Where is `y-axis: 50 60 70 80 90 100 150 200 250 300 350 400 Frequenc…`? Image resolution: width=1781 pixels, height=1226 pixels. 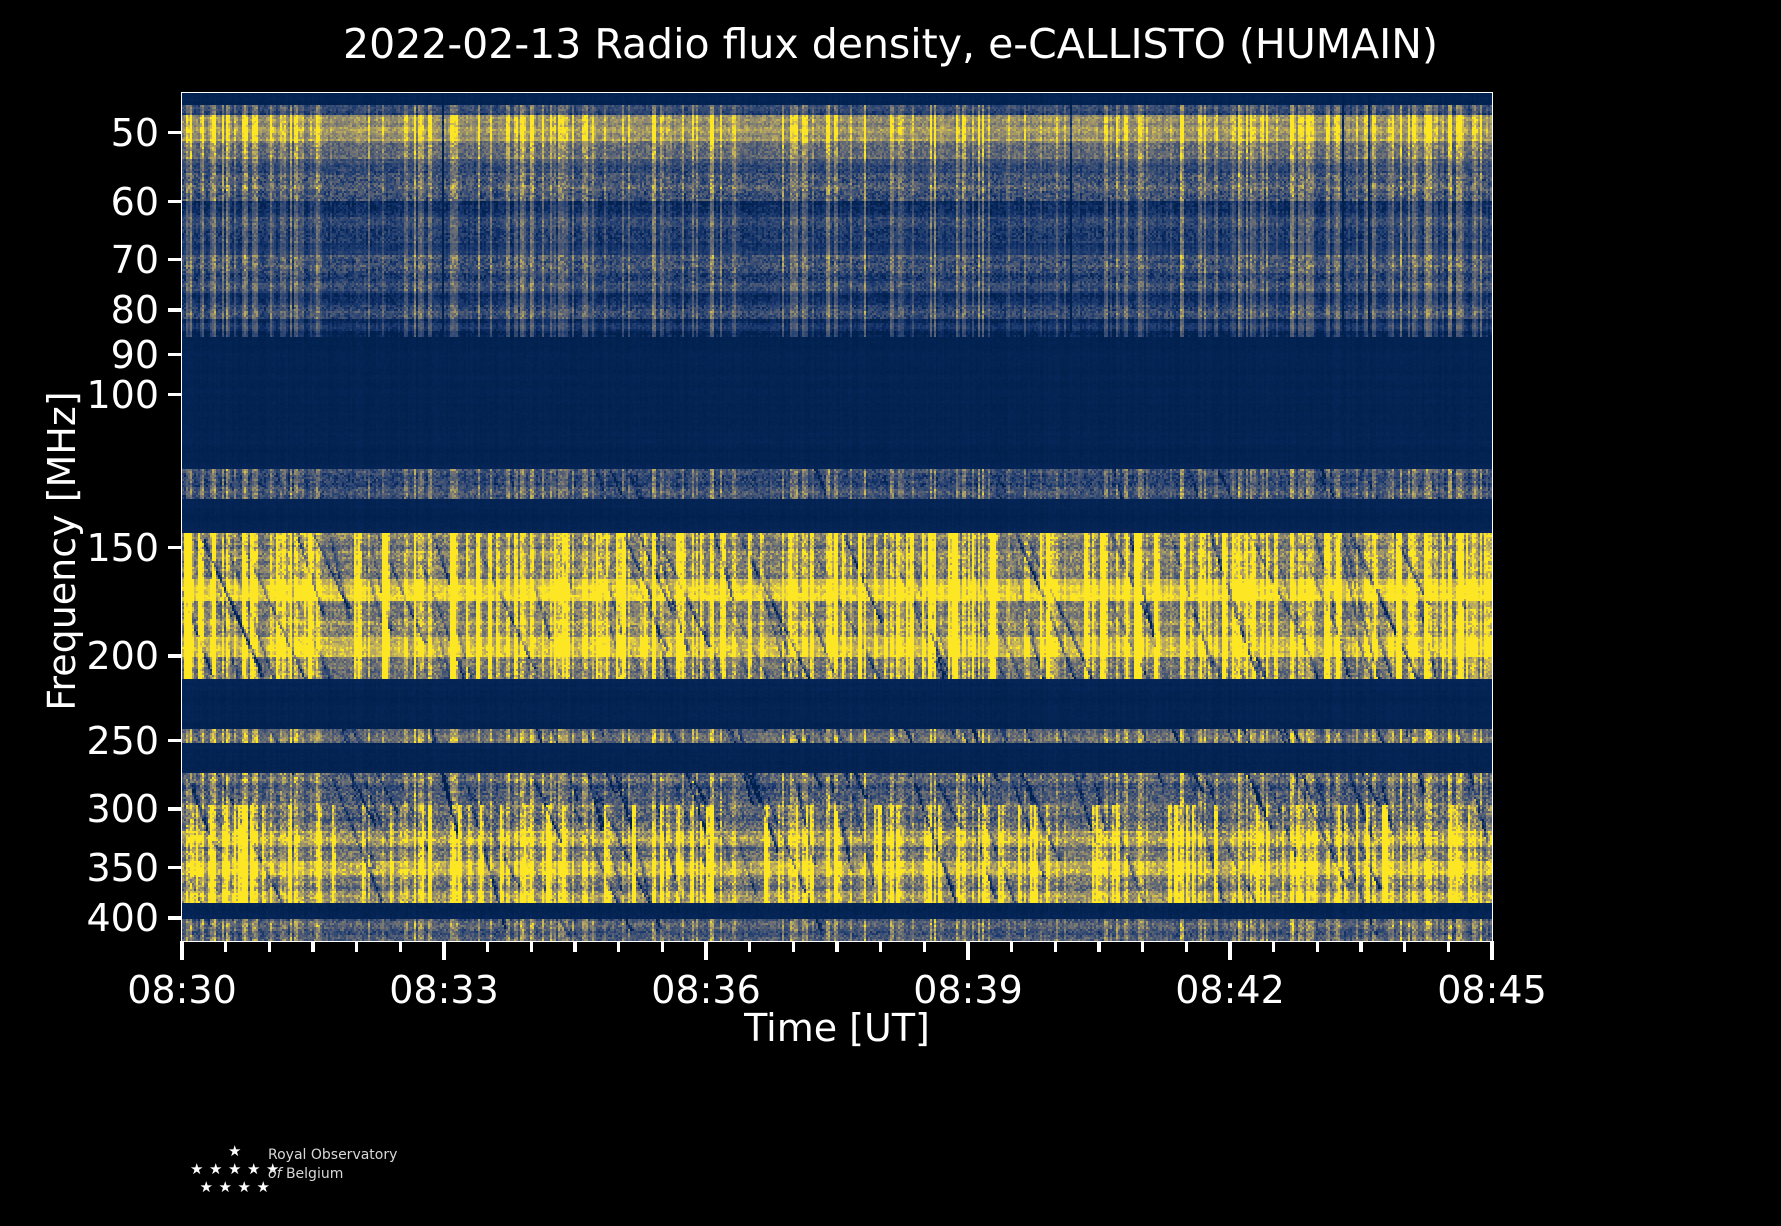 y-axis: 50 60 70 80 90 100 150 200 250 300 350 400 Frequenc… is located at coordinates (90, 517).